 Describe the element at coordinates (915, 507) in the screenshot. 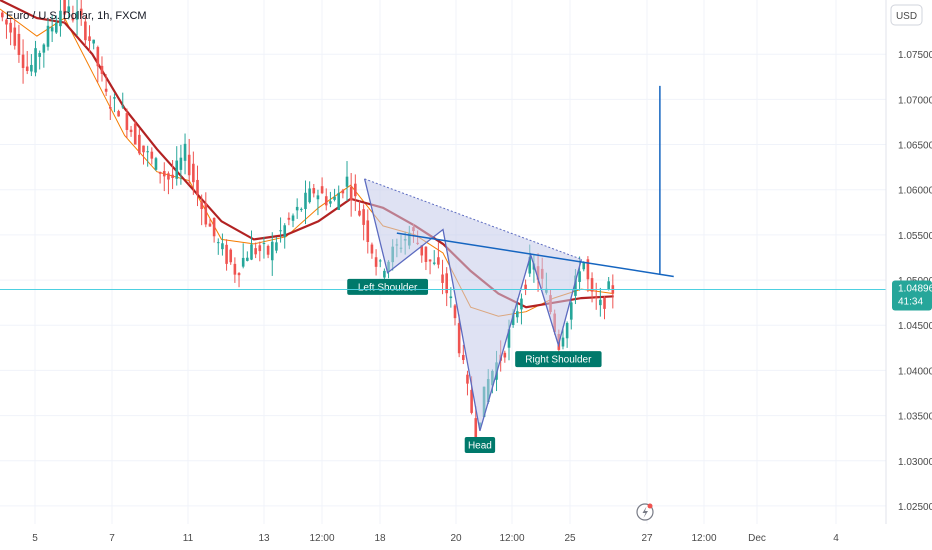

I see `price-tick-label: 1.02500` at that location.